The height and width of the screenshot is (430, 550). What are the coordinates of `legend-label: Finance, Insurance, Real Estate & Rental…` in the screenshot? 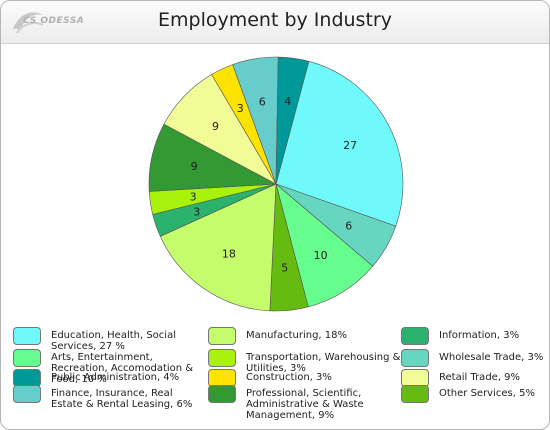 It's located at (122, 399).